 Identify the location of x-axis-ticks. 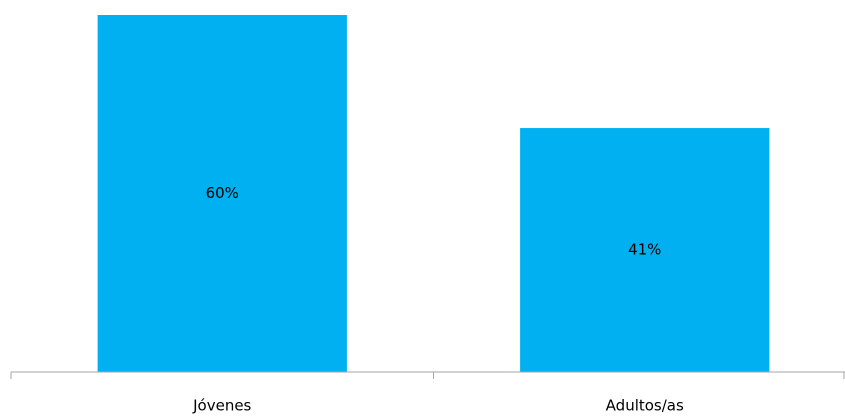
(427, 375).